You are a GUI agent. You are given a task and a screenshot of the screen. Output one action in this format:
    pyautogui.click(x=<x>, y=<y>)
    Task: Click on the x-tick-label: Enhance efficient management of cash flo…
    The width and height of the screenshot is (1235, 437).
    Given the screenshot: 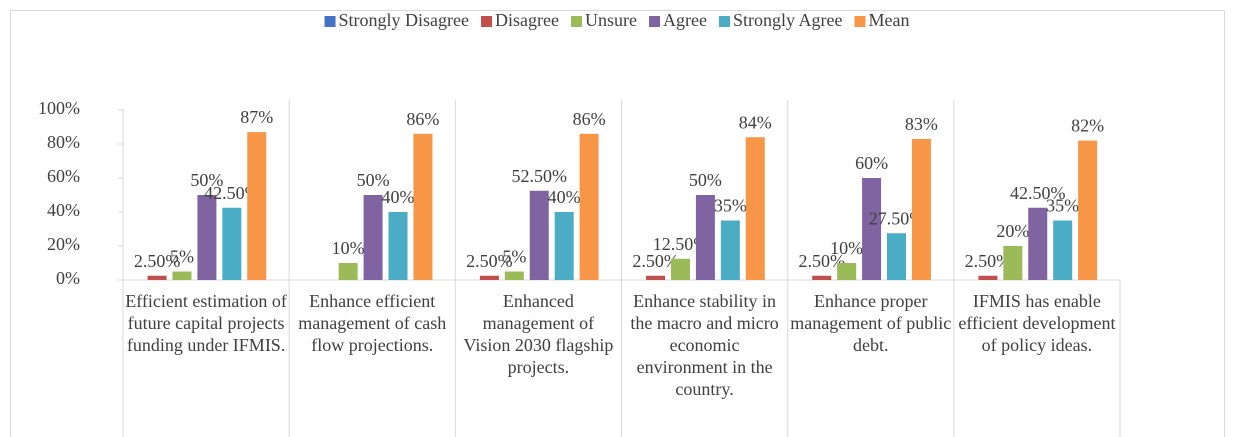 What is the action you would take?
    pyautogui.click(x=372, y=323)
    